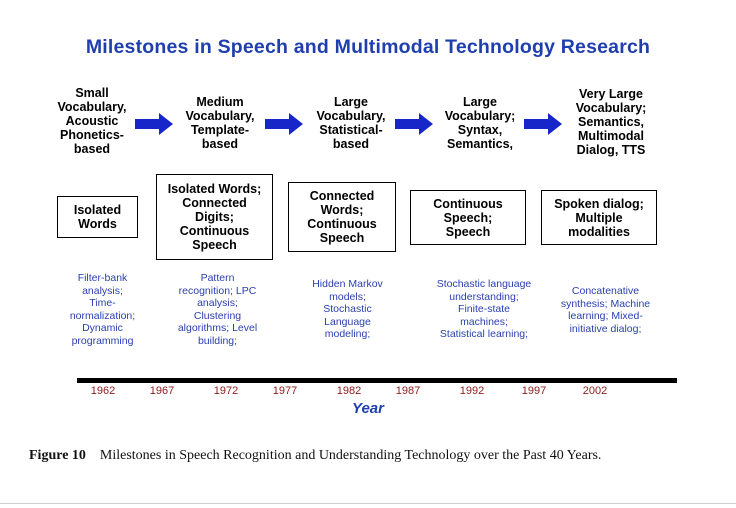 This screenshot has height=508, width=736. I want to click on phase-3-label: Large Vocabulary, Statistical-based, so click(351, 123).